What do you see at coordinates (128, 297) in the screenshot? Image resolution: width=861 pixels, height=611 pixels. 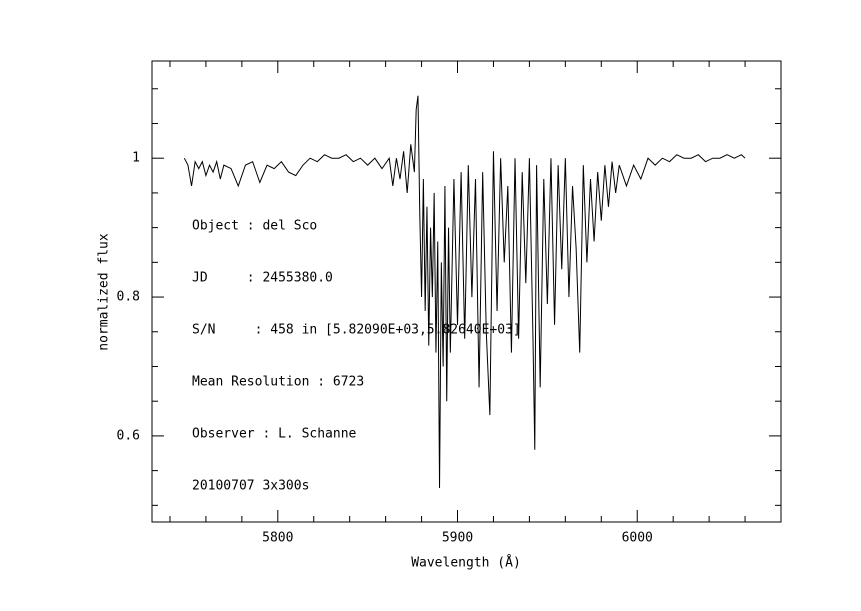 I see `y-tick-label: 0.8` at bounding box center [128, 297].